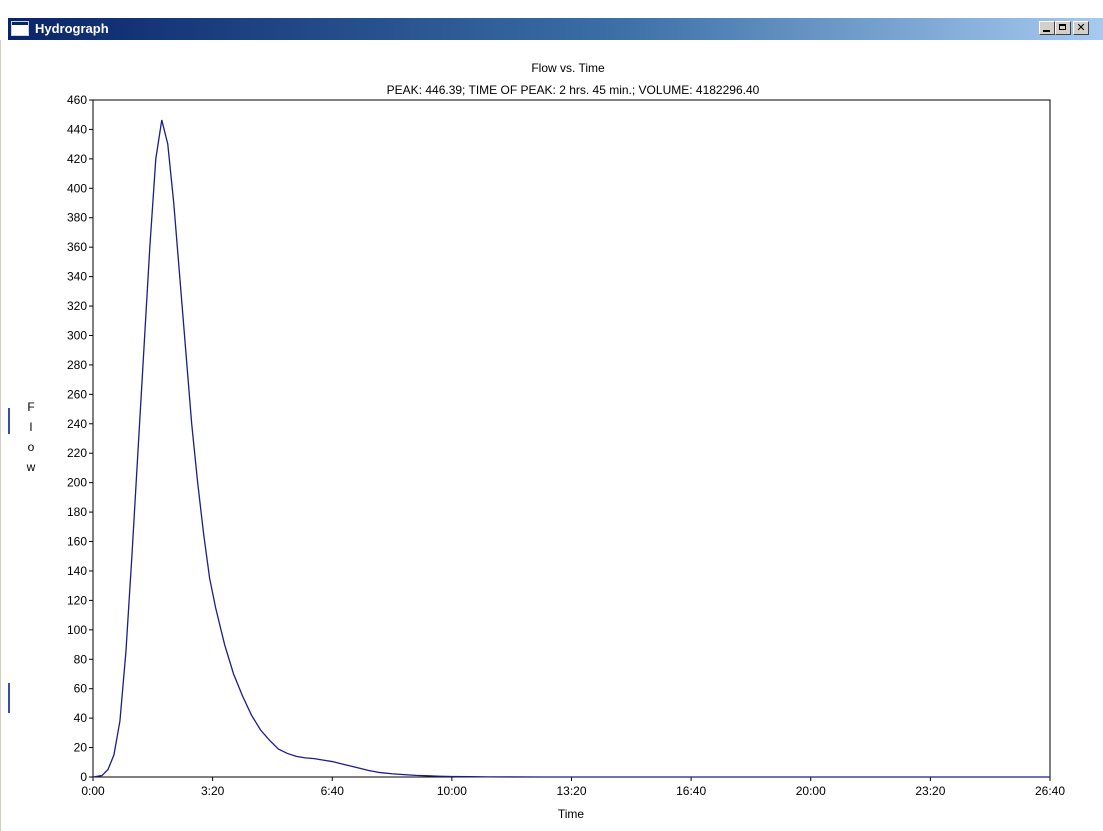 The image size is (1103, 831). I want to click on y-tick-label: 20, so click(81, 748).